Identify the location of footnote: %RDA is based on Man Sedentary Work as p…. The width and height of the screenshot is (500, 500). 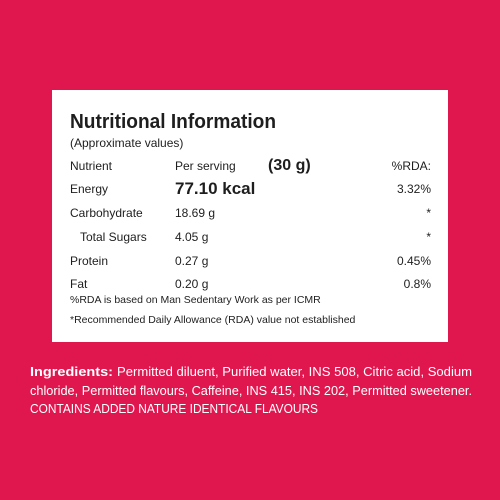
(195, 300).